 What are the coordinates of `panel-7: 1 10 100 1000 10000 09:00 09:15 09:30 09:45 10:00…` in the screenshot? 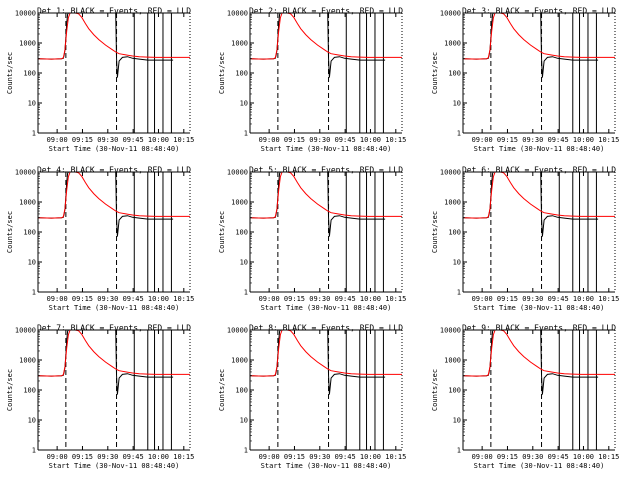 It's located at (100, 397).